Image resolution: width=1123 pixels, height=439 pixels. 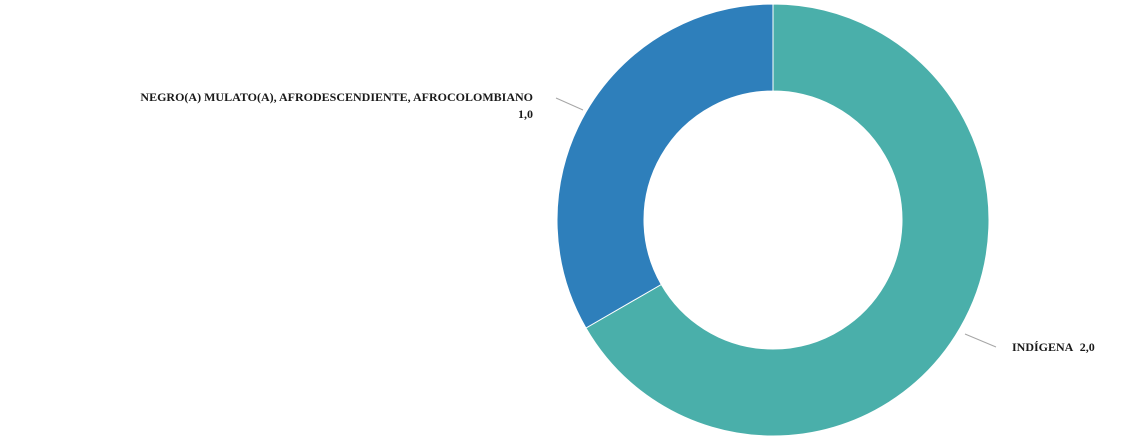 What do you see at coordinates (1043, 347) in the screenshot?
I see `data-label-indigena-category: INDÍGENA` at bounding box center [1043, 347].